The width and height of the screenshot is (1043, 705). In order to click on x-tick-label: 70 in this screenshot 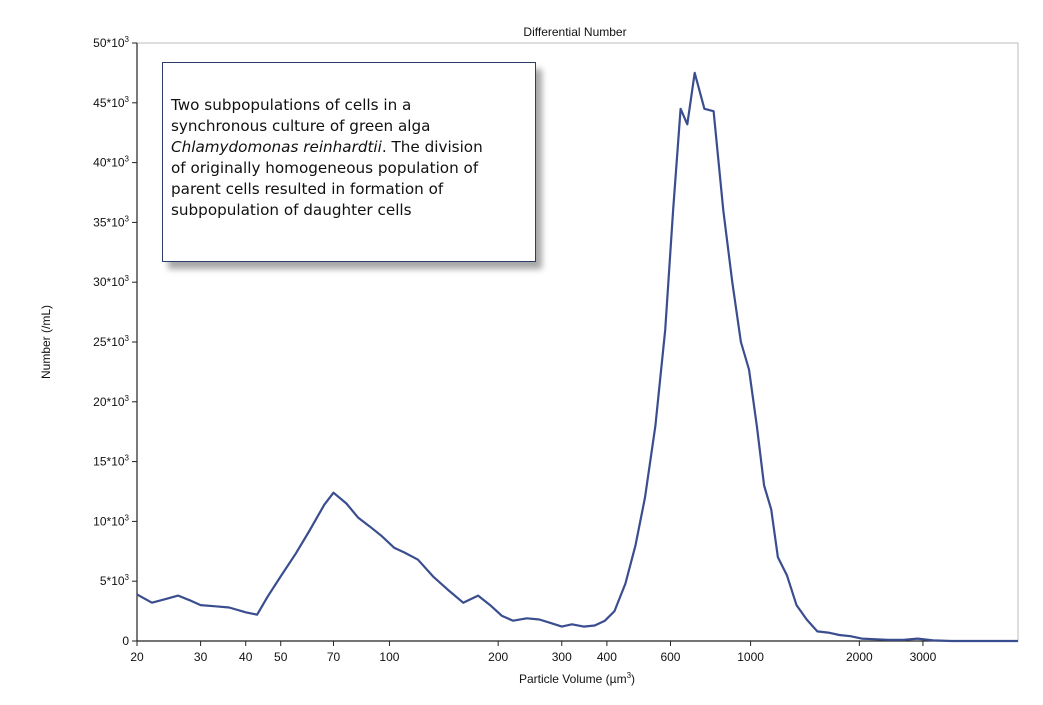, I will do `click(334, 657)`.